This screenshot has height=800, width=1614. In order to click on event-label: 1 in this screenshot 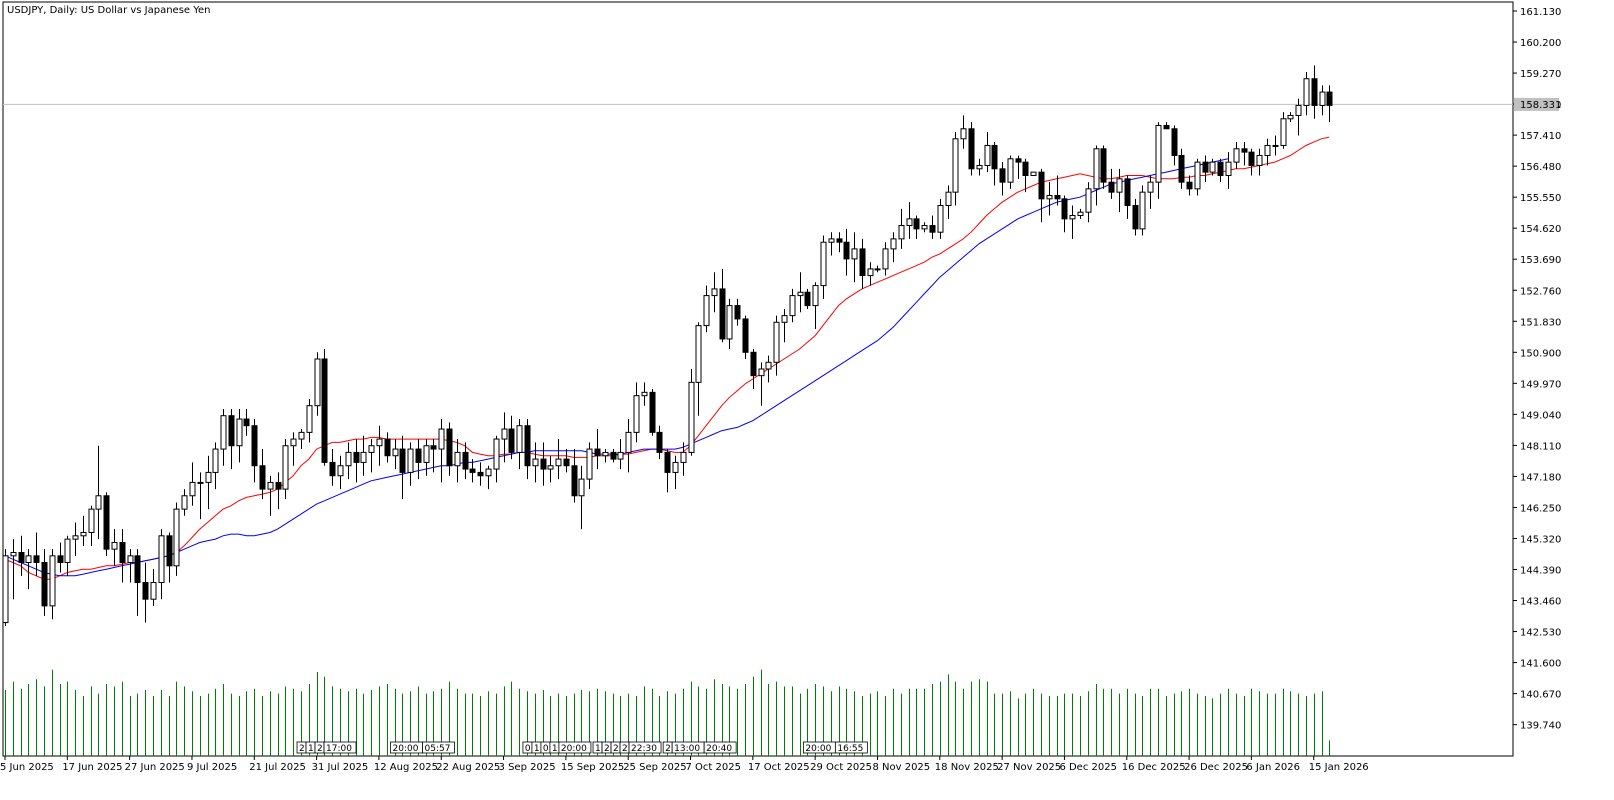, I will do `click(555, 749)`.